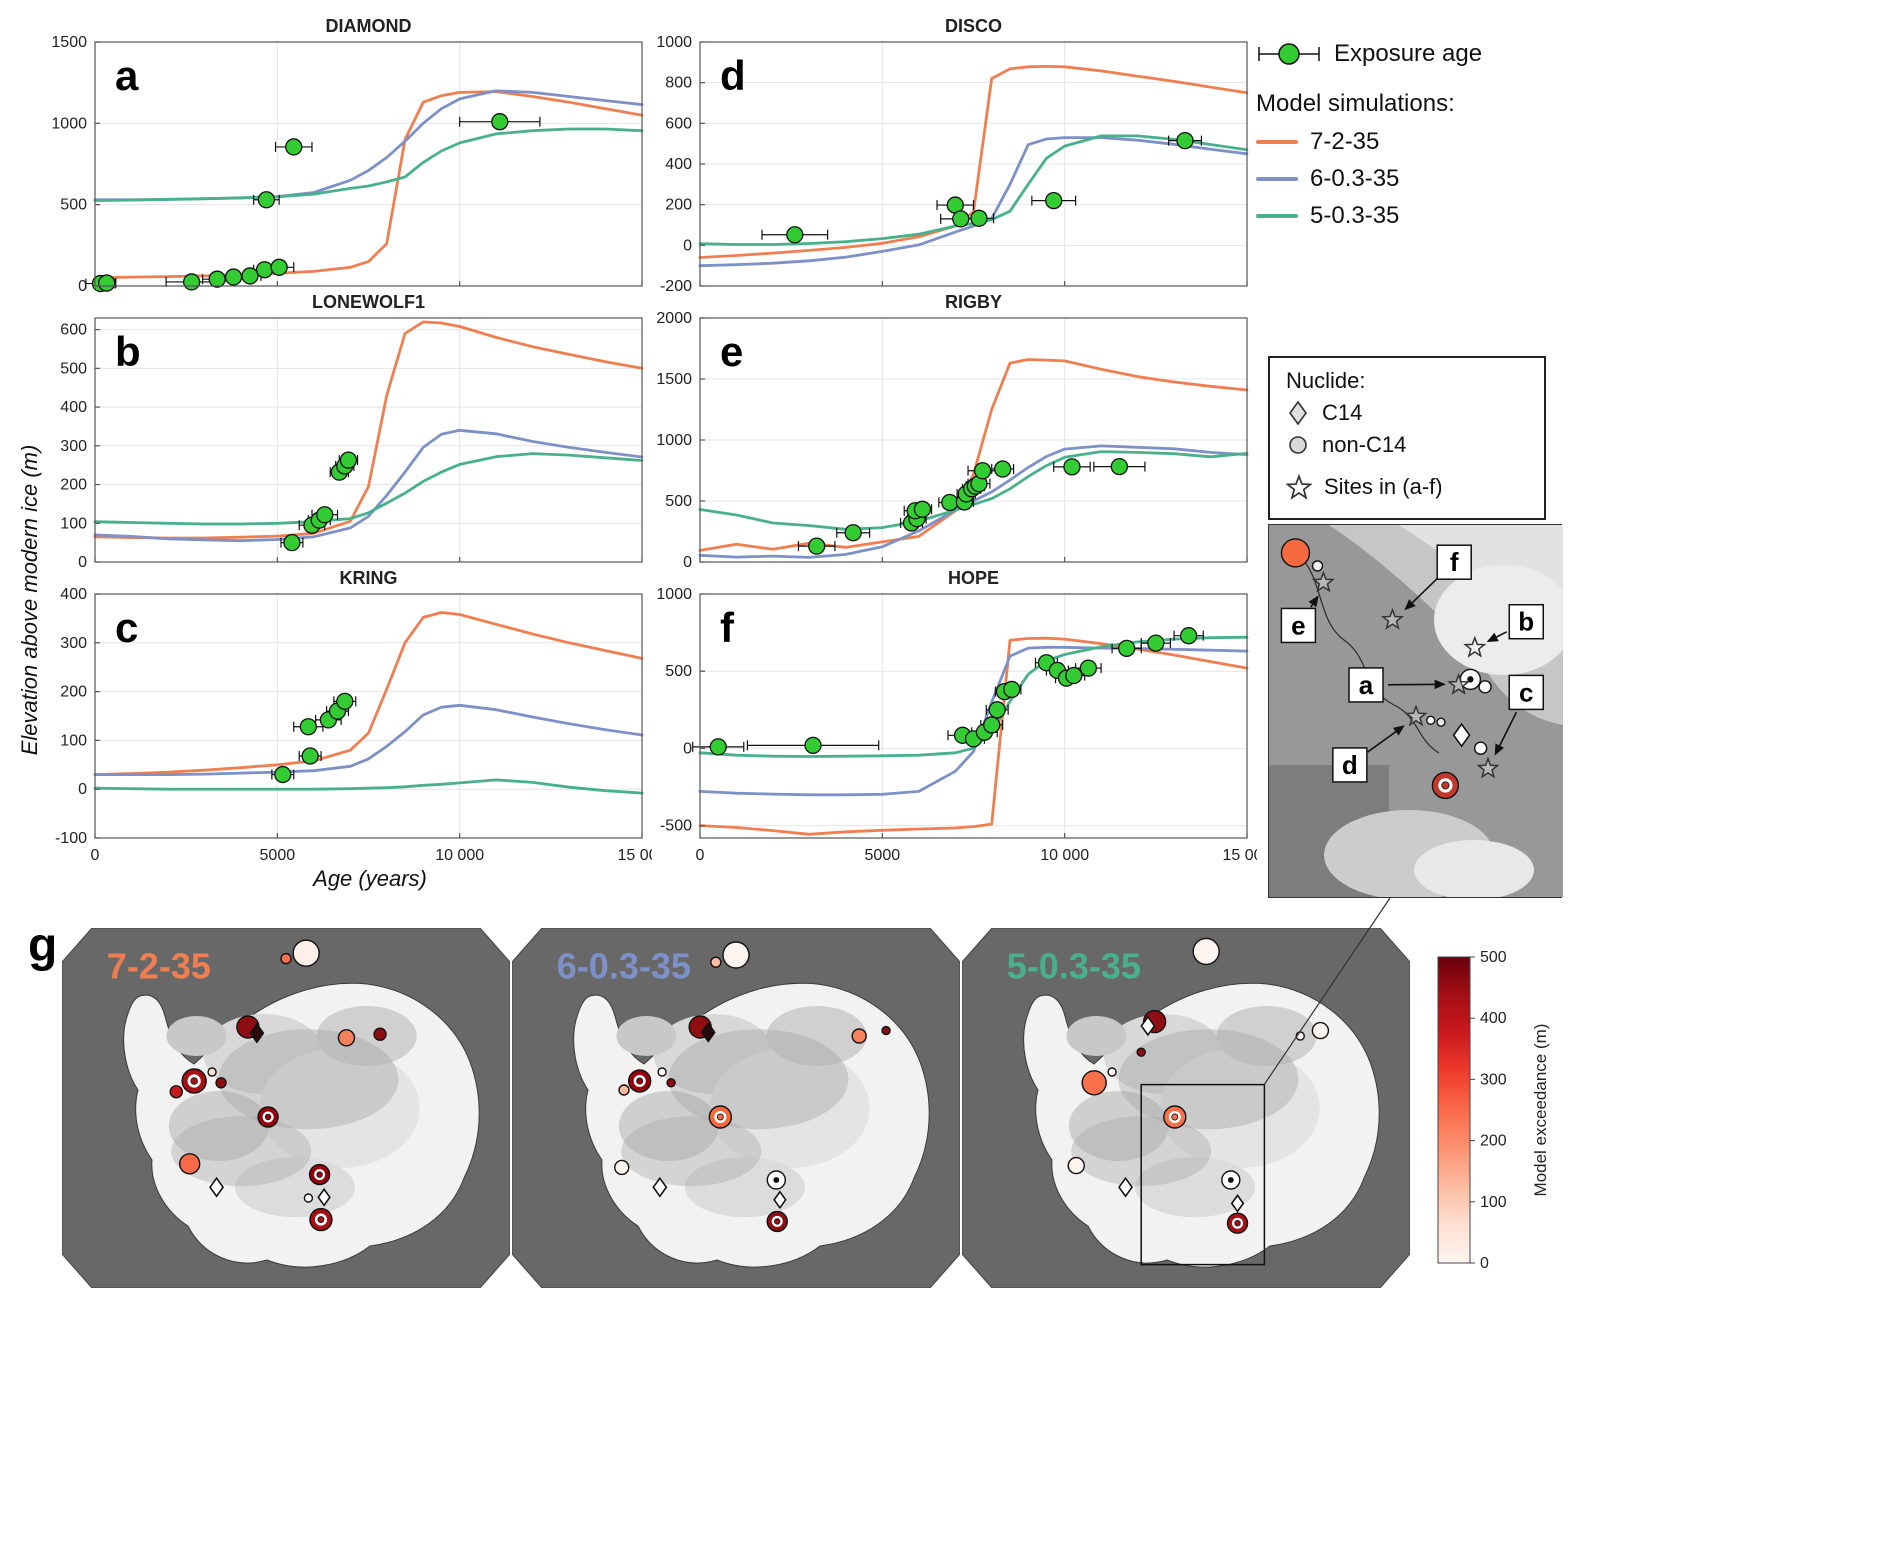 The image size is (1892, 1557). I want to click on svg-text: -500, so click(676, 826).